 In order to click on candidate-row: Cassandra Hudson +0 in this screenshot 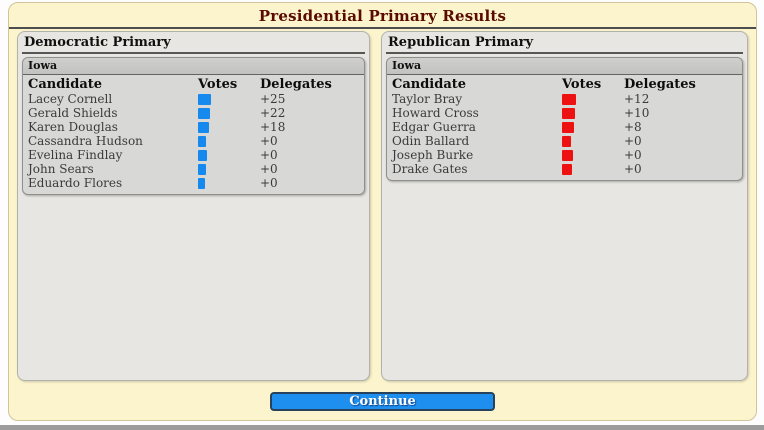, I will do `click(193, 141)`.